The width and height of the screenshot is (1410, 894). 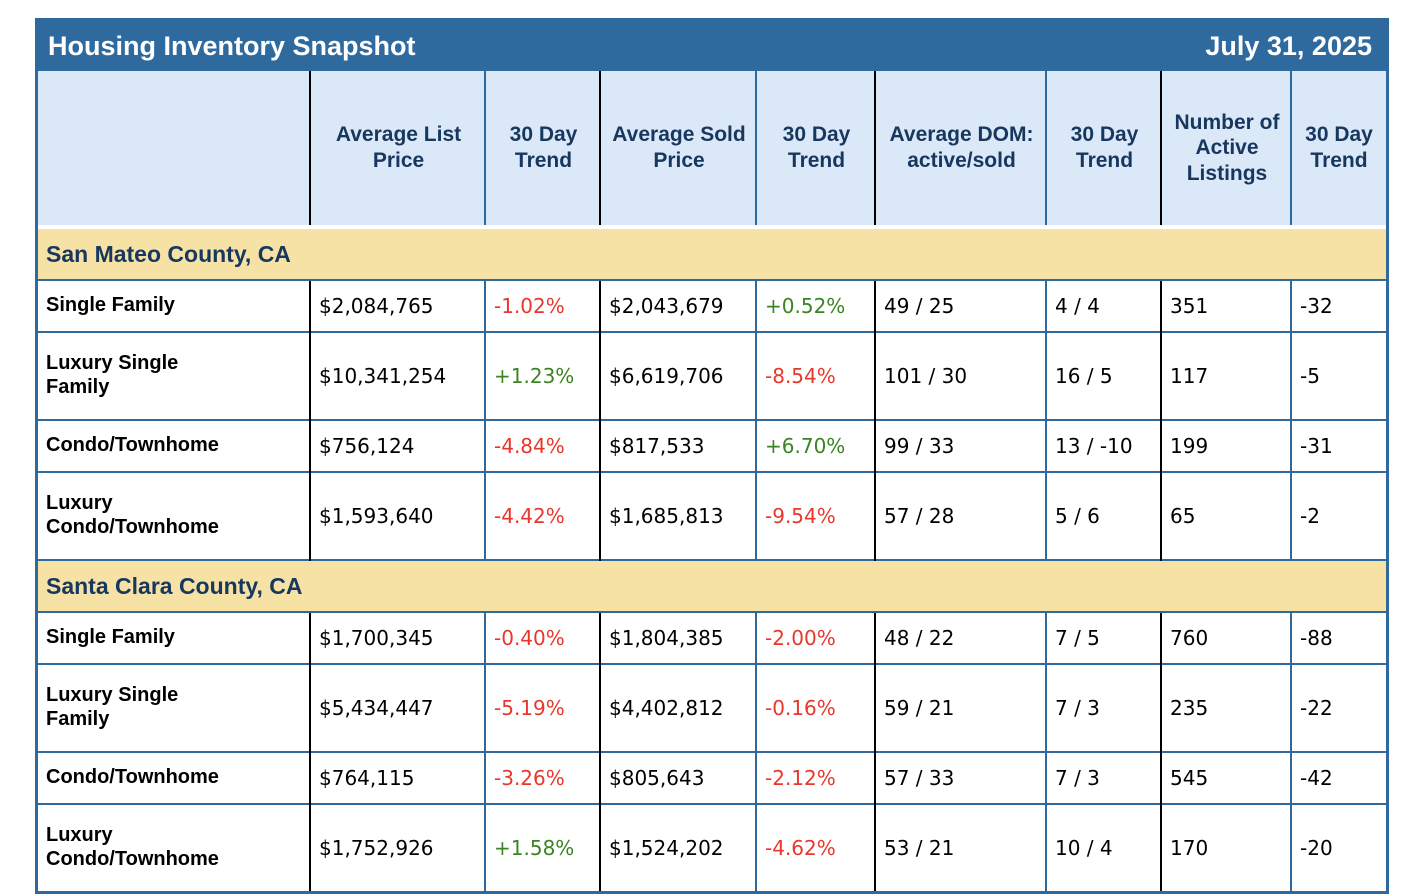 I want to click on avg-list-price-cell: $10,341,254, so click(x=397, y=375).